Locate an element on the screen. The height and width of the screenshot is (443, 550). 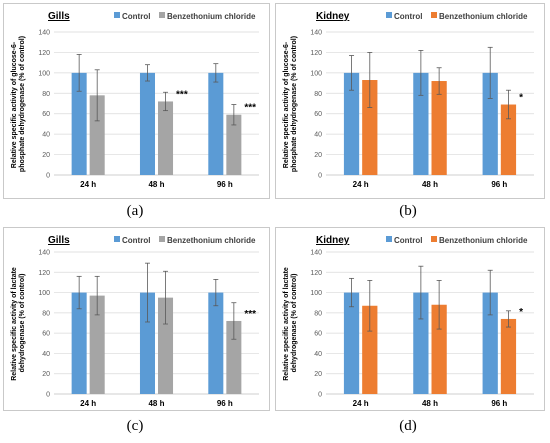
panel-caption-b: (b) is located at coordinates (408, 211).